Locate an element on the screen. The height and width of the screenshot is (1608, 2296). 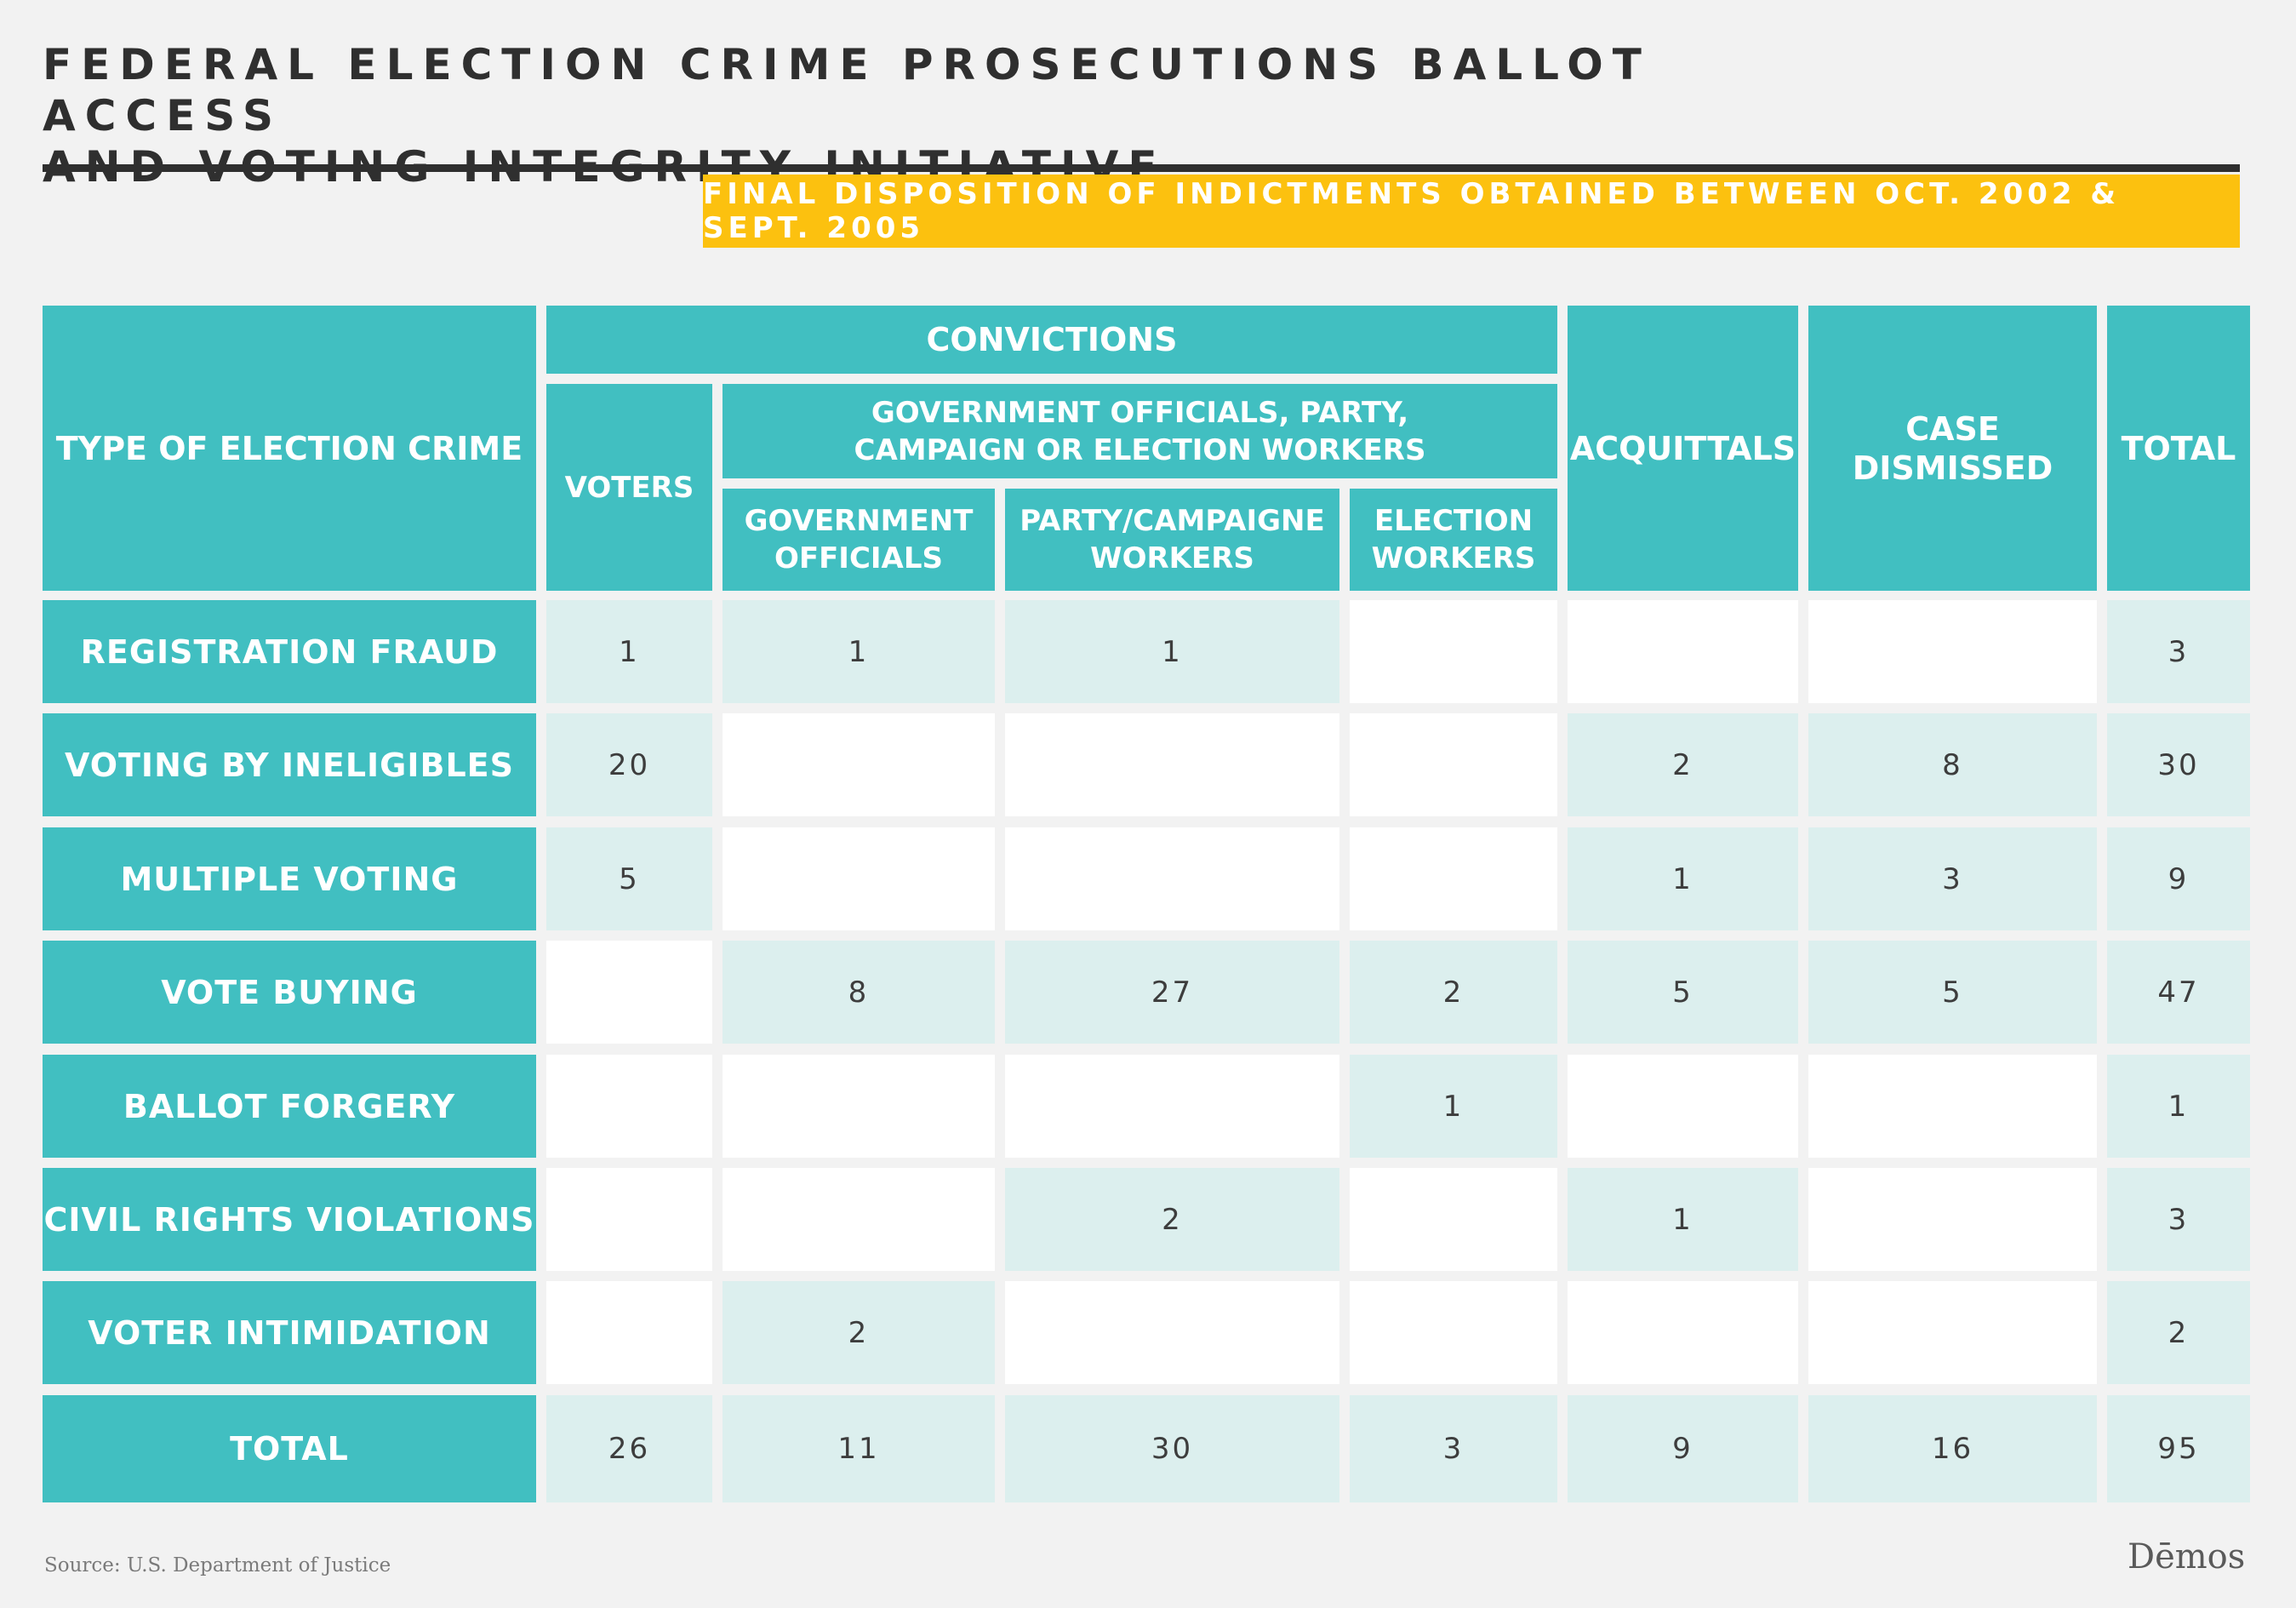
table-cell: 27 is located at coordinates (1172, 992).